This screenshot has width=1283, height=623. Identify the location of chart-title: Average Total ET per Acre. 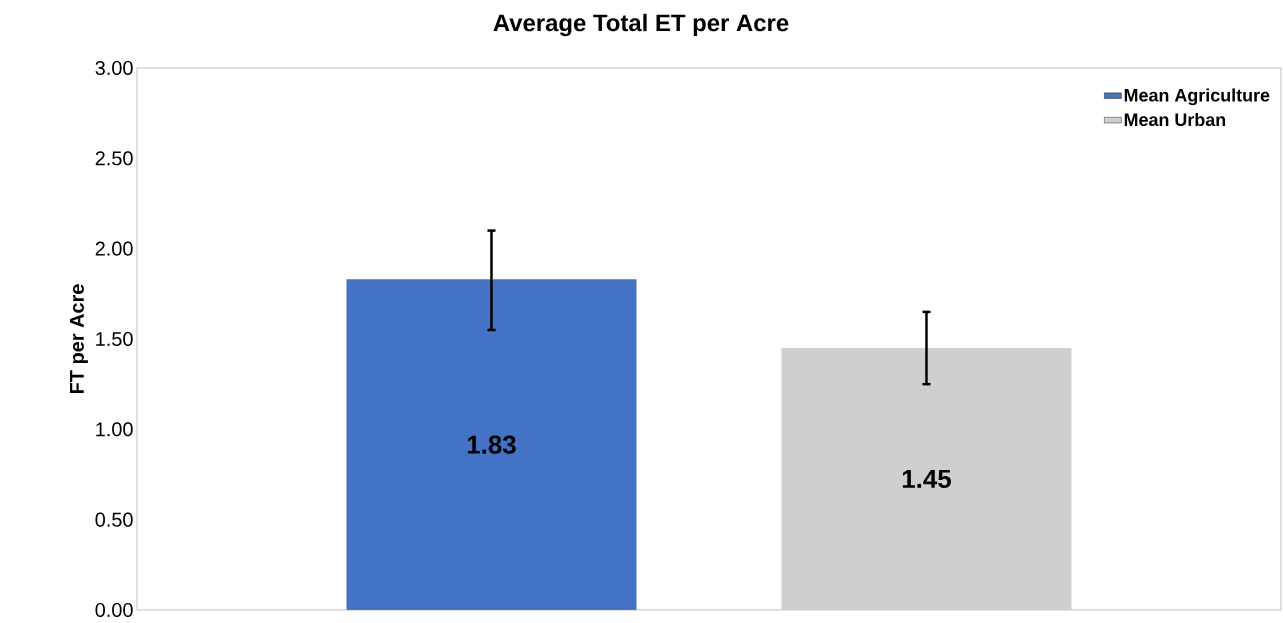
(641, 25).